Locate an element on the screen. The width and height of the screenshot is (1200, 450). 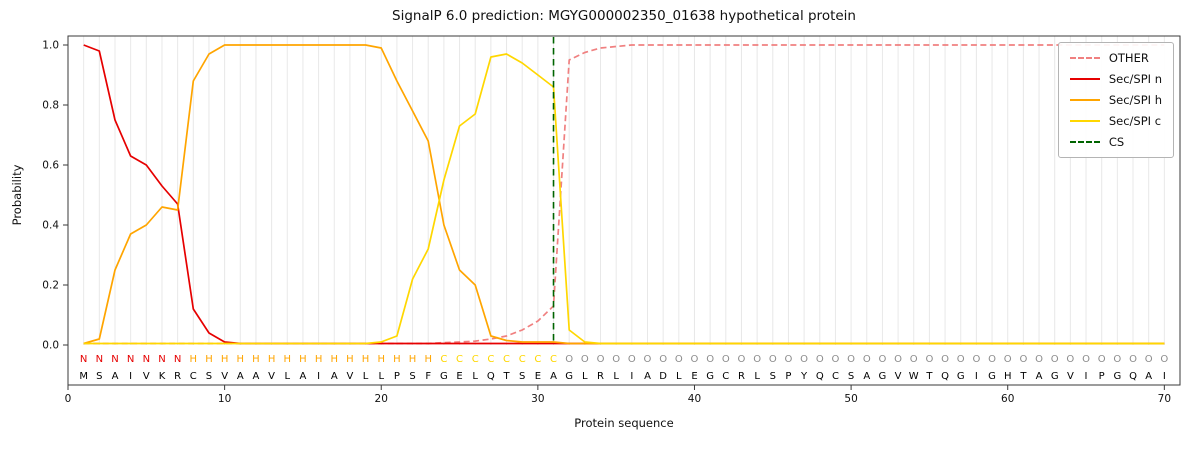
x-axis-label: Protein sequence is located at coordinates (624, 423).